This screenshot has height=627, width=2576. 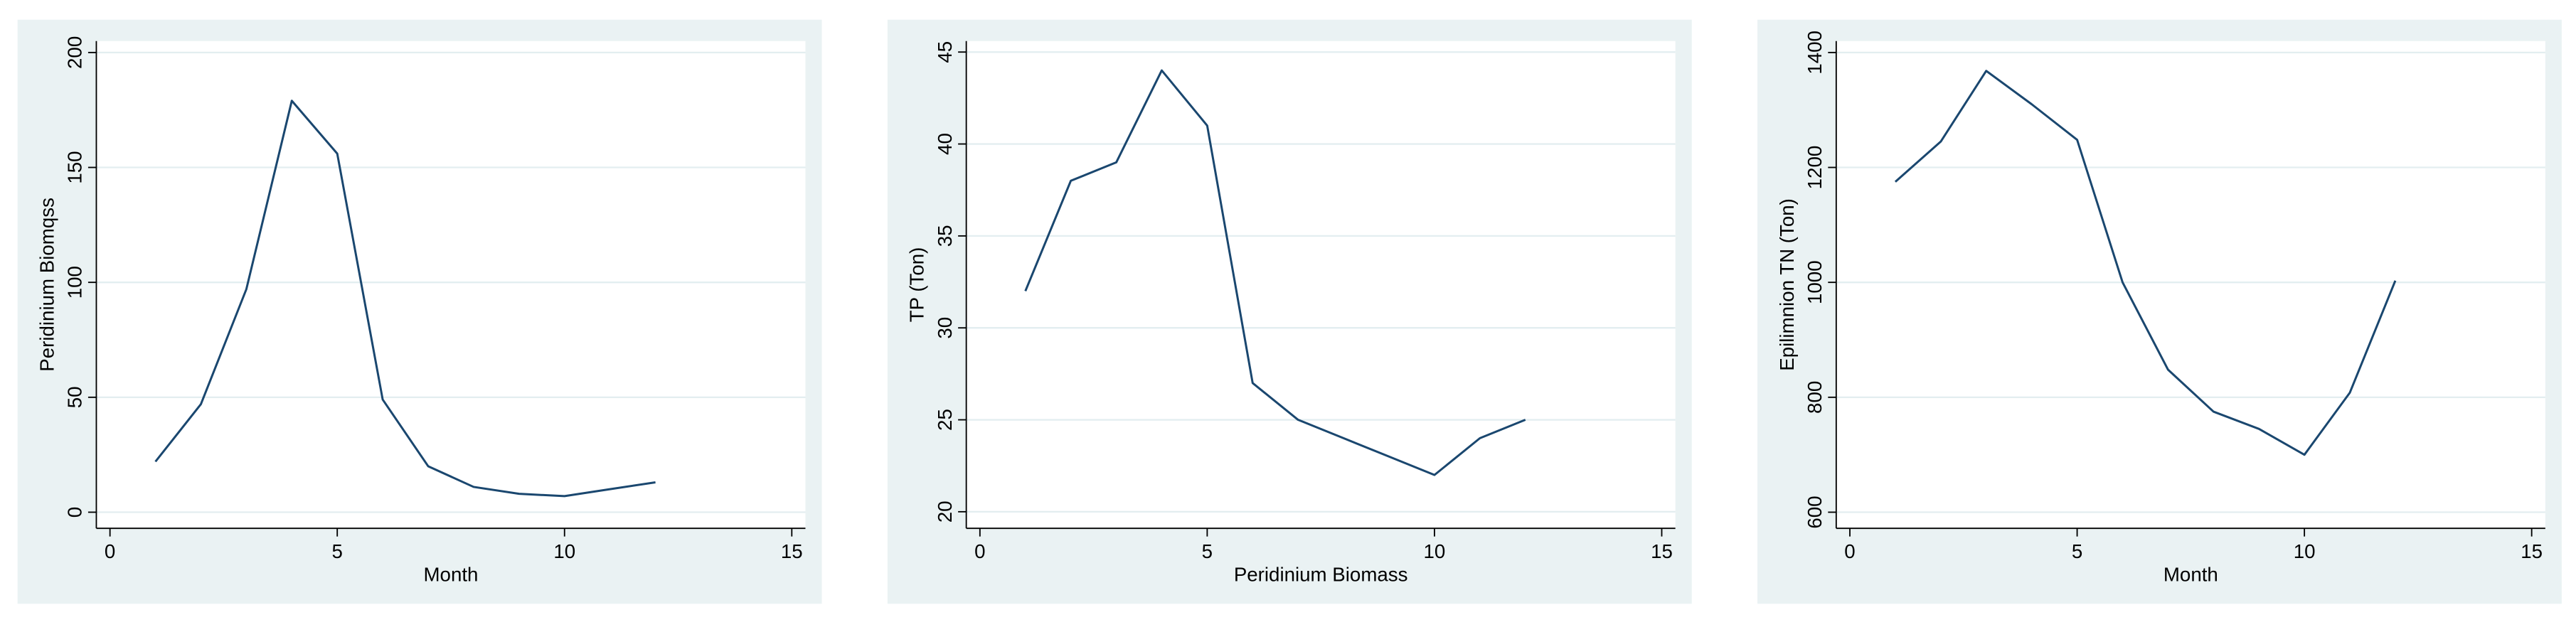 I want to click on y-tick-label: 35, so click(x=945, y=236).